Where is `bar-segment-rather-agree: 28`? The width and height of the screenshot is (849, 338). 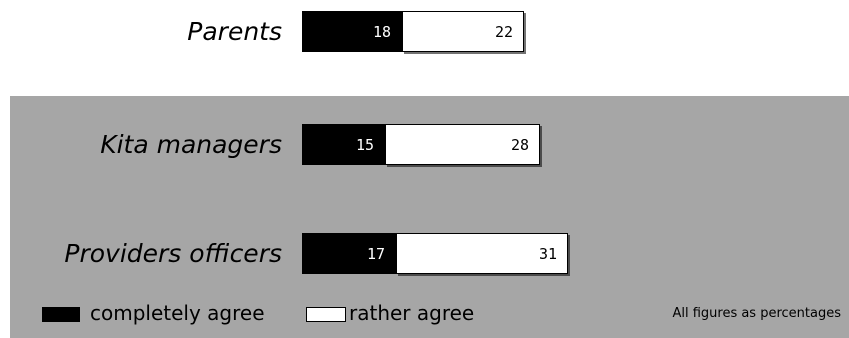
bar-segment-rather-agree: 28 is located at coordinates (462, 144).